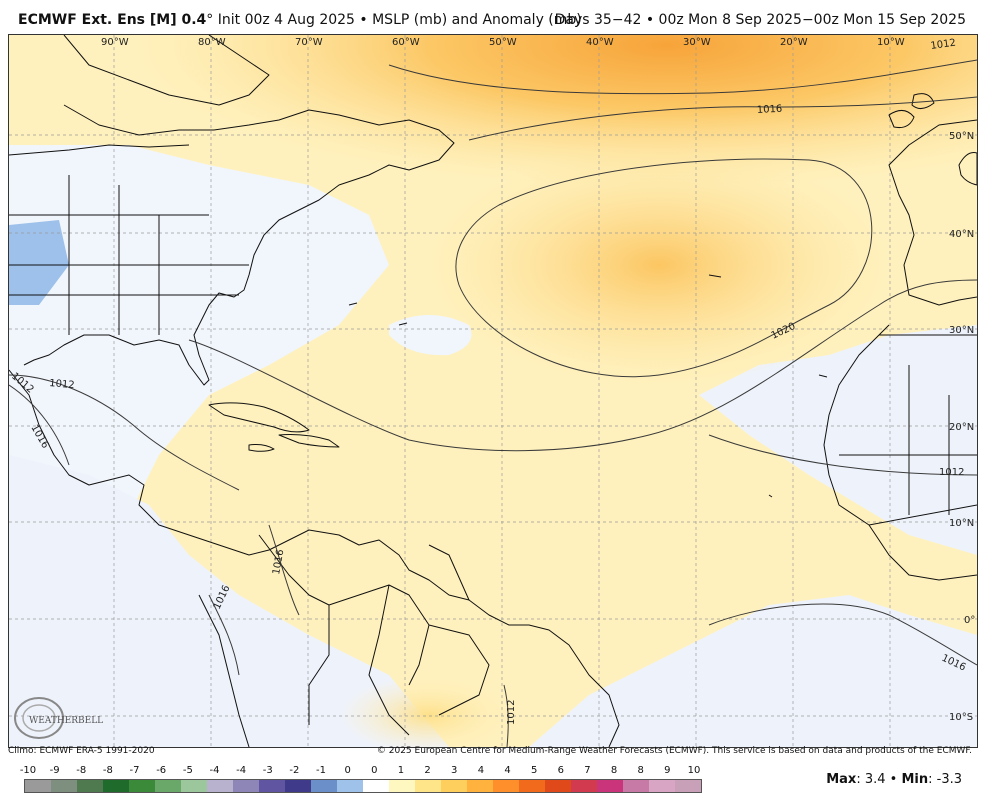  What do you see at coordinates (112, 20) in the screenshot?
I see `model-name: ECMWF Ext. Ens [M] 0.4` at bounding box center [112, 20].